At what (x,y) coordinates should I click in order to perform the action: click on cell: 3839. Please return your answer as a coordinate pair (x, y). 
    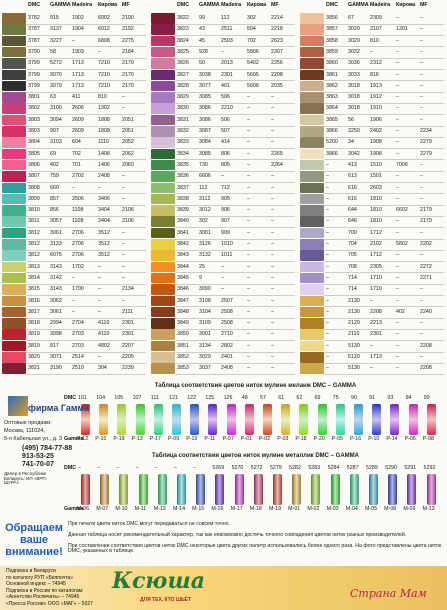
    Looking at the image, I should click on (183, 210).